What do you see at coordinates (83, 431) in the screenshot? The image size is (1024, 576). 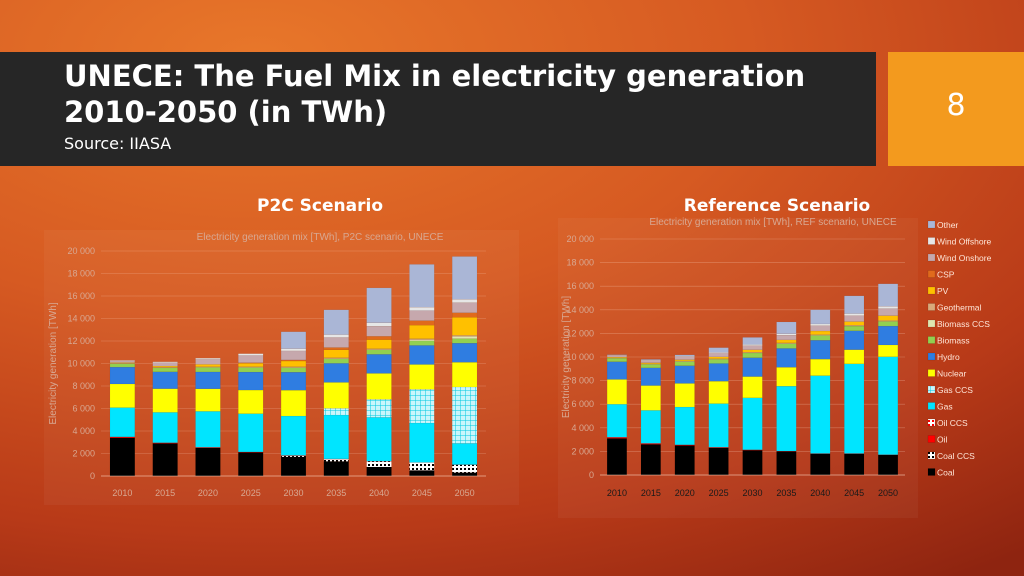 I see `p2c-y-tick-label: 4 000` at bounding box center [83, 431].